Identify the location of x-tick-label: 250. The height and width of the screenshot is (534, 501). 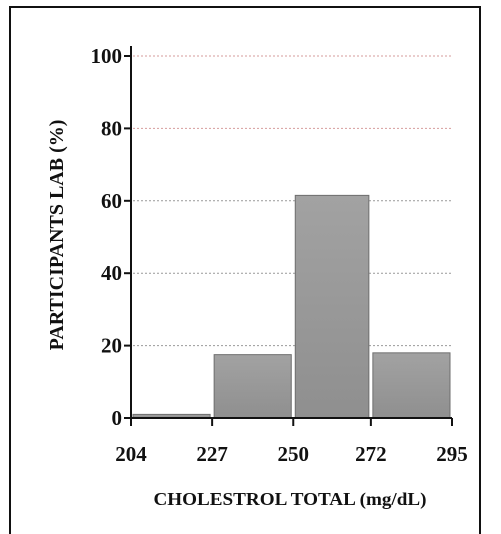
(294, 454).